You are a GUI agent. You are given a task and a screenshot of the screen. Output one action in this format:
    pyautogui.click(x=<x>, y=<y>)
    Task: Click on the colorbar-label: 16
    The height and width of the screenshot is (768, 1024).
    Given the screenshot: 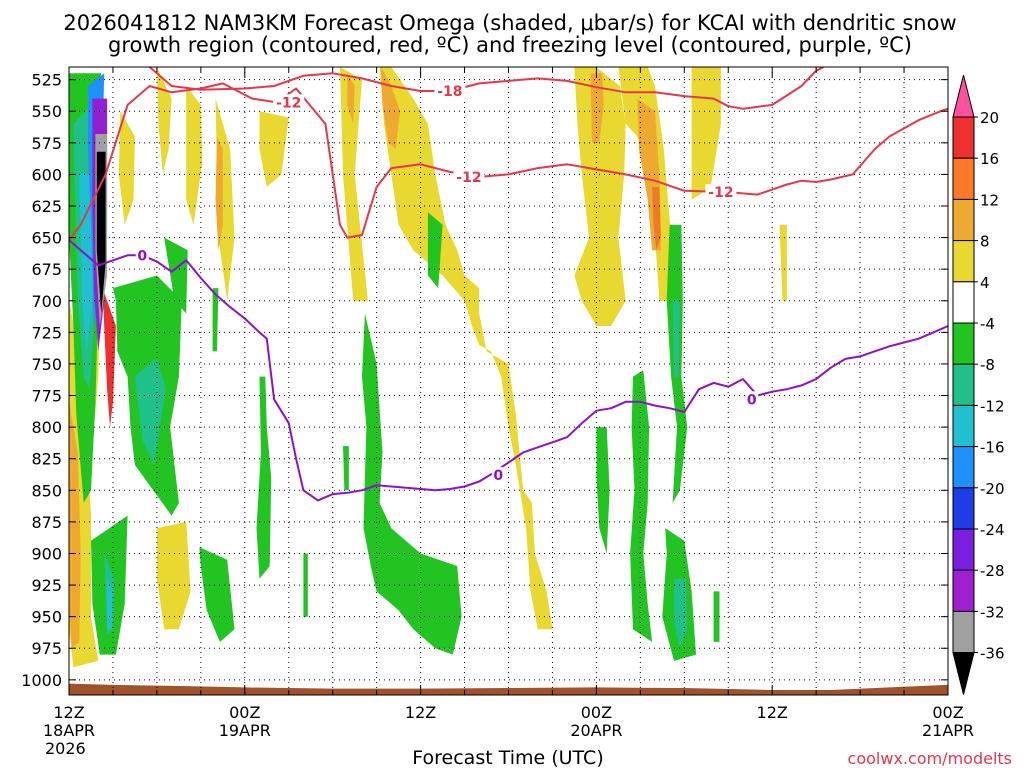 What is the action you would take?
    pyautogui.click(x=989, y=159)
    